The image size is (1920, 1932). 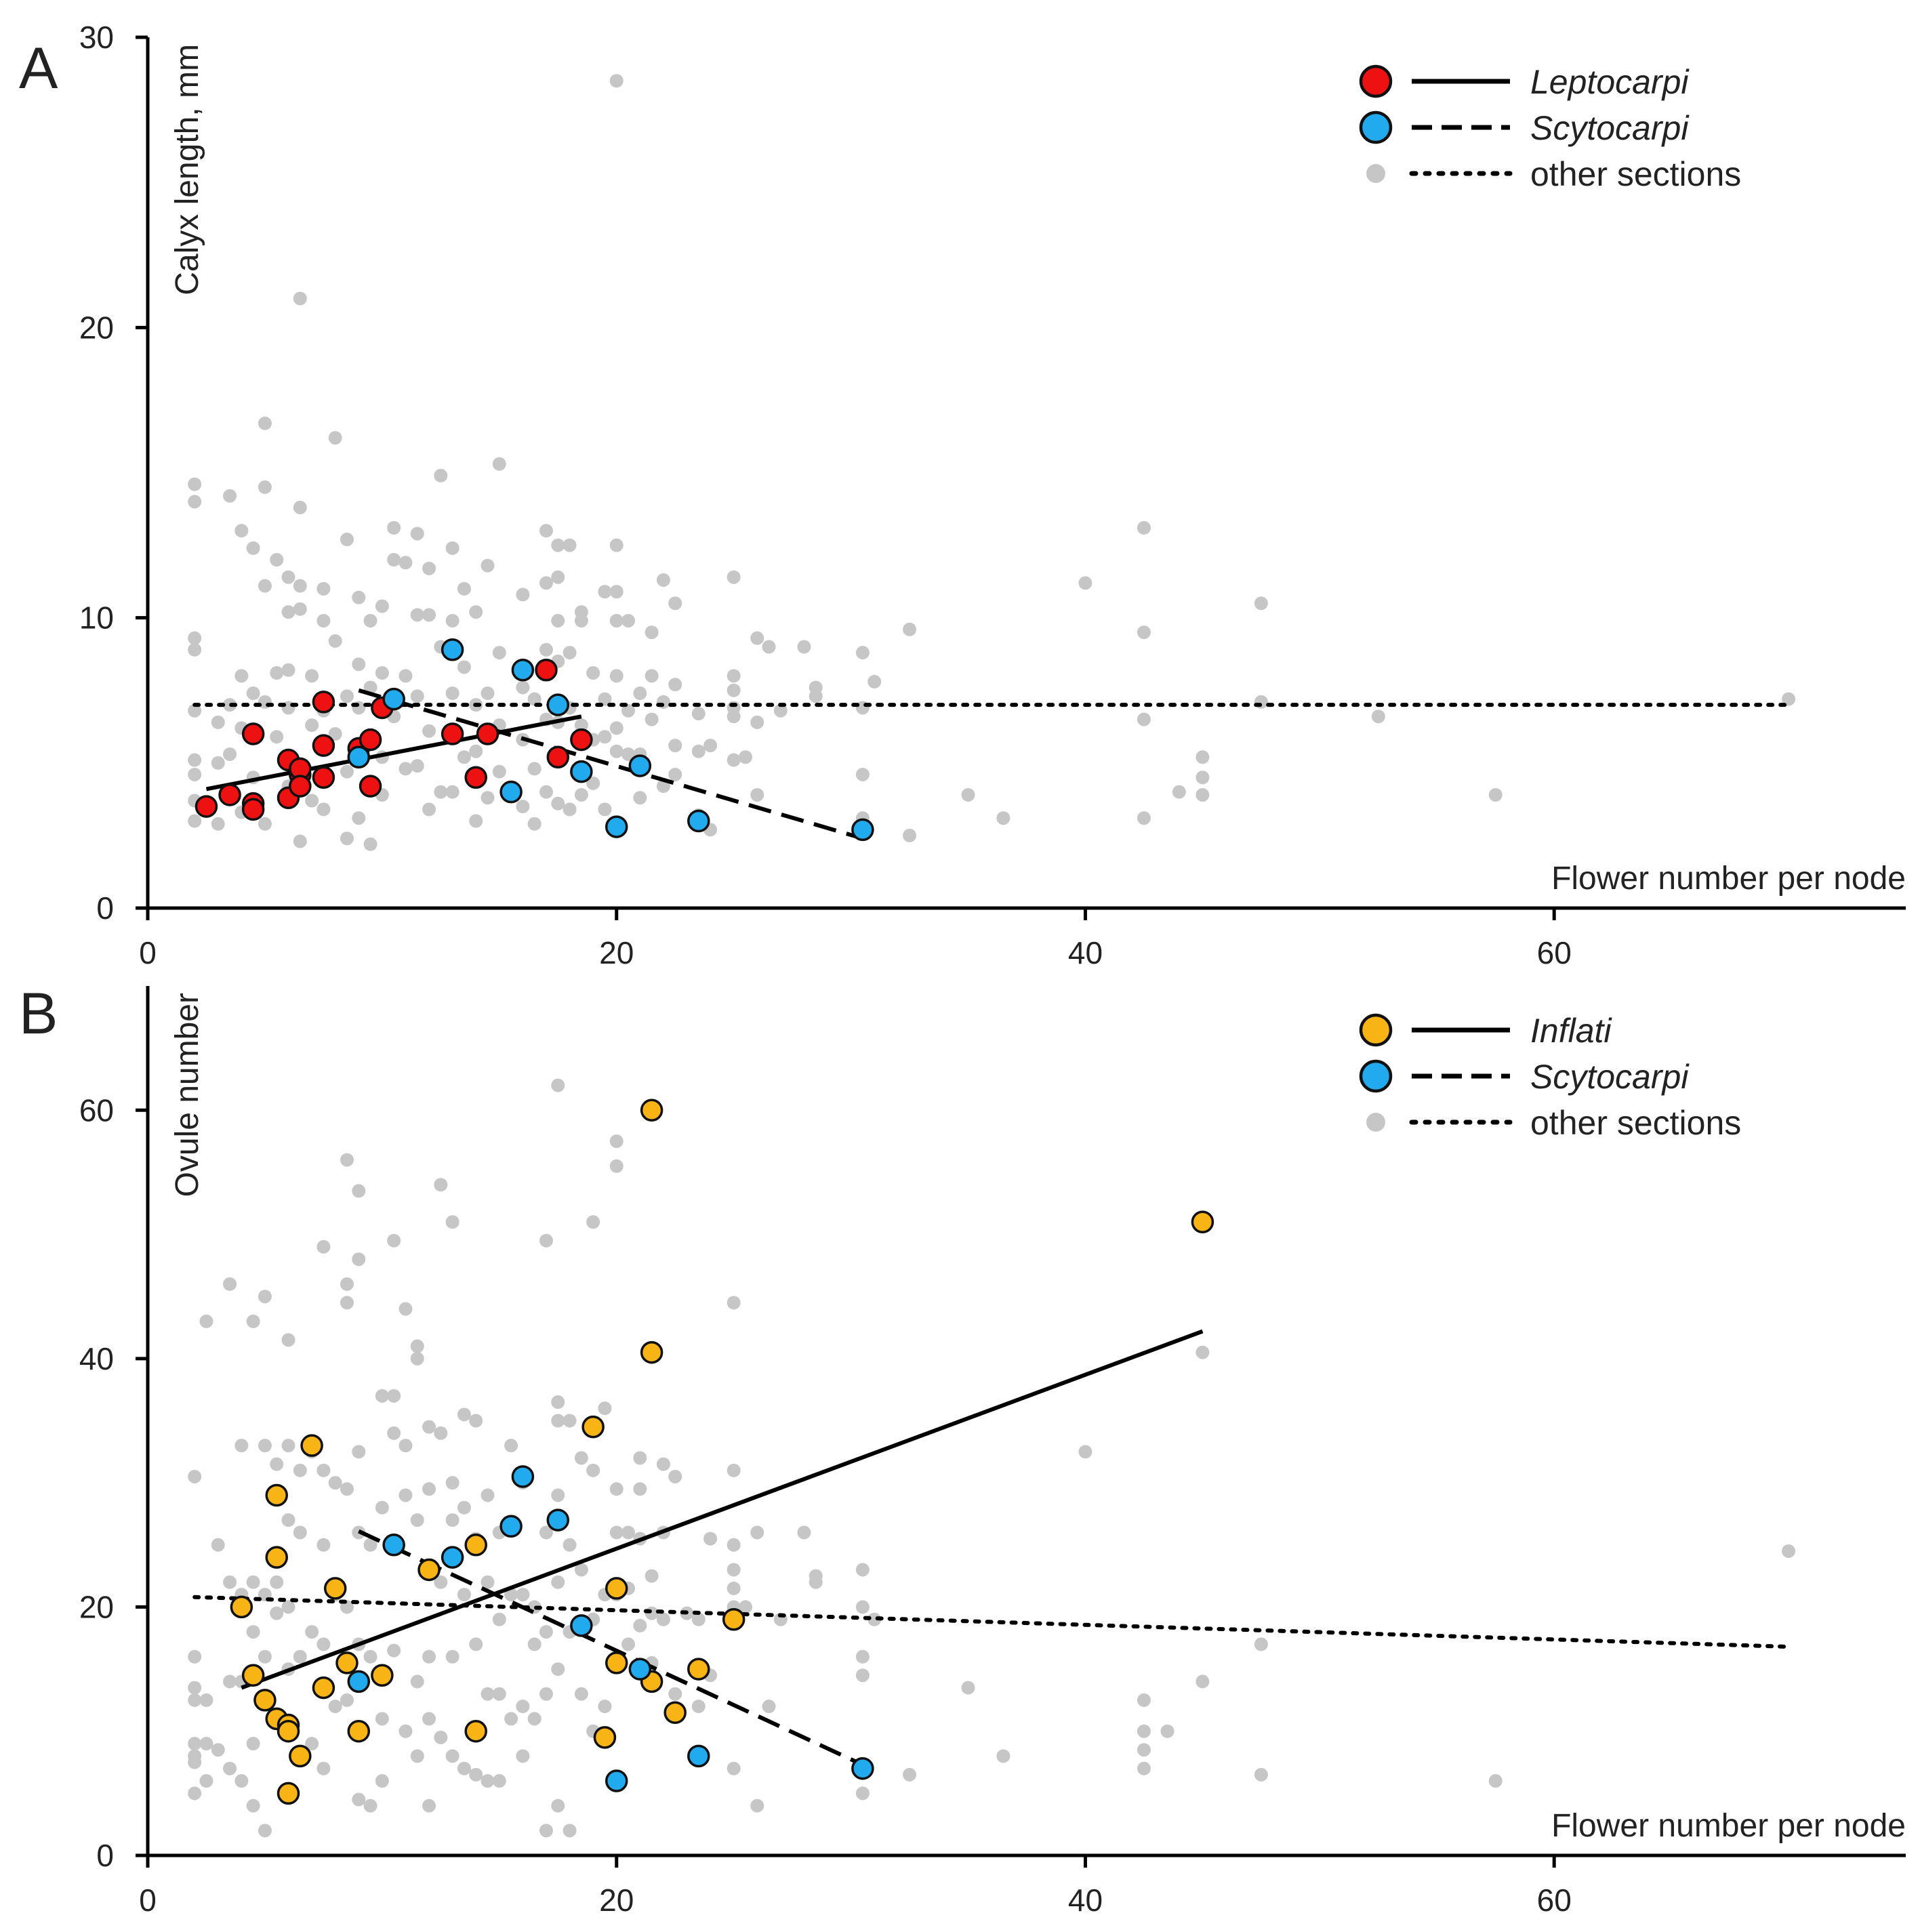 What do you see at coordinates (616, 952) in the screenshot?
I see `x-tick-label: 20` at bounding box center [616, 952].